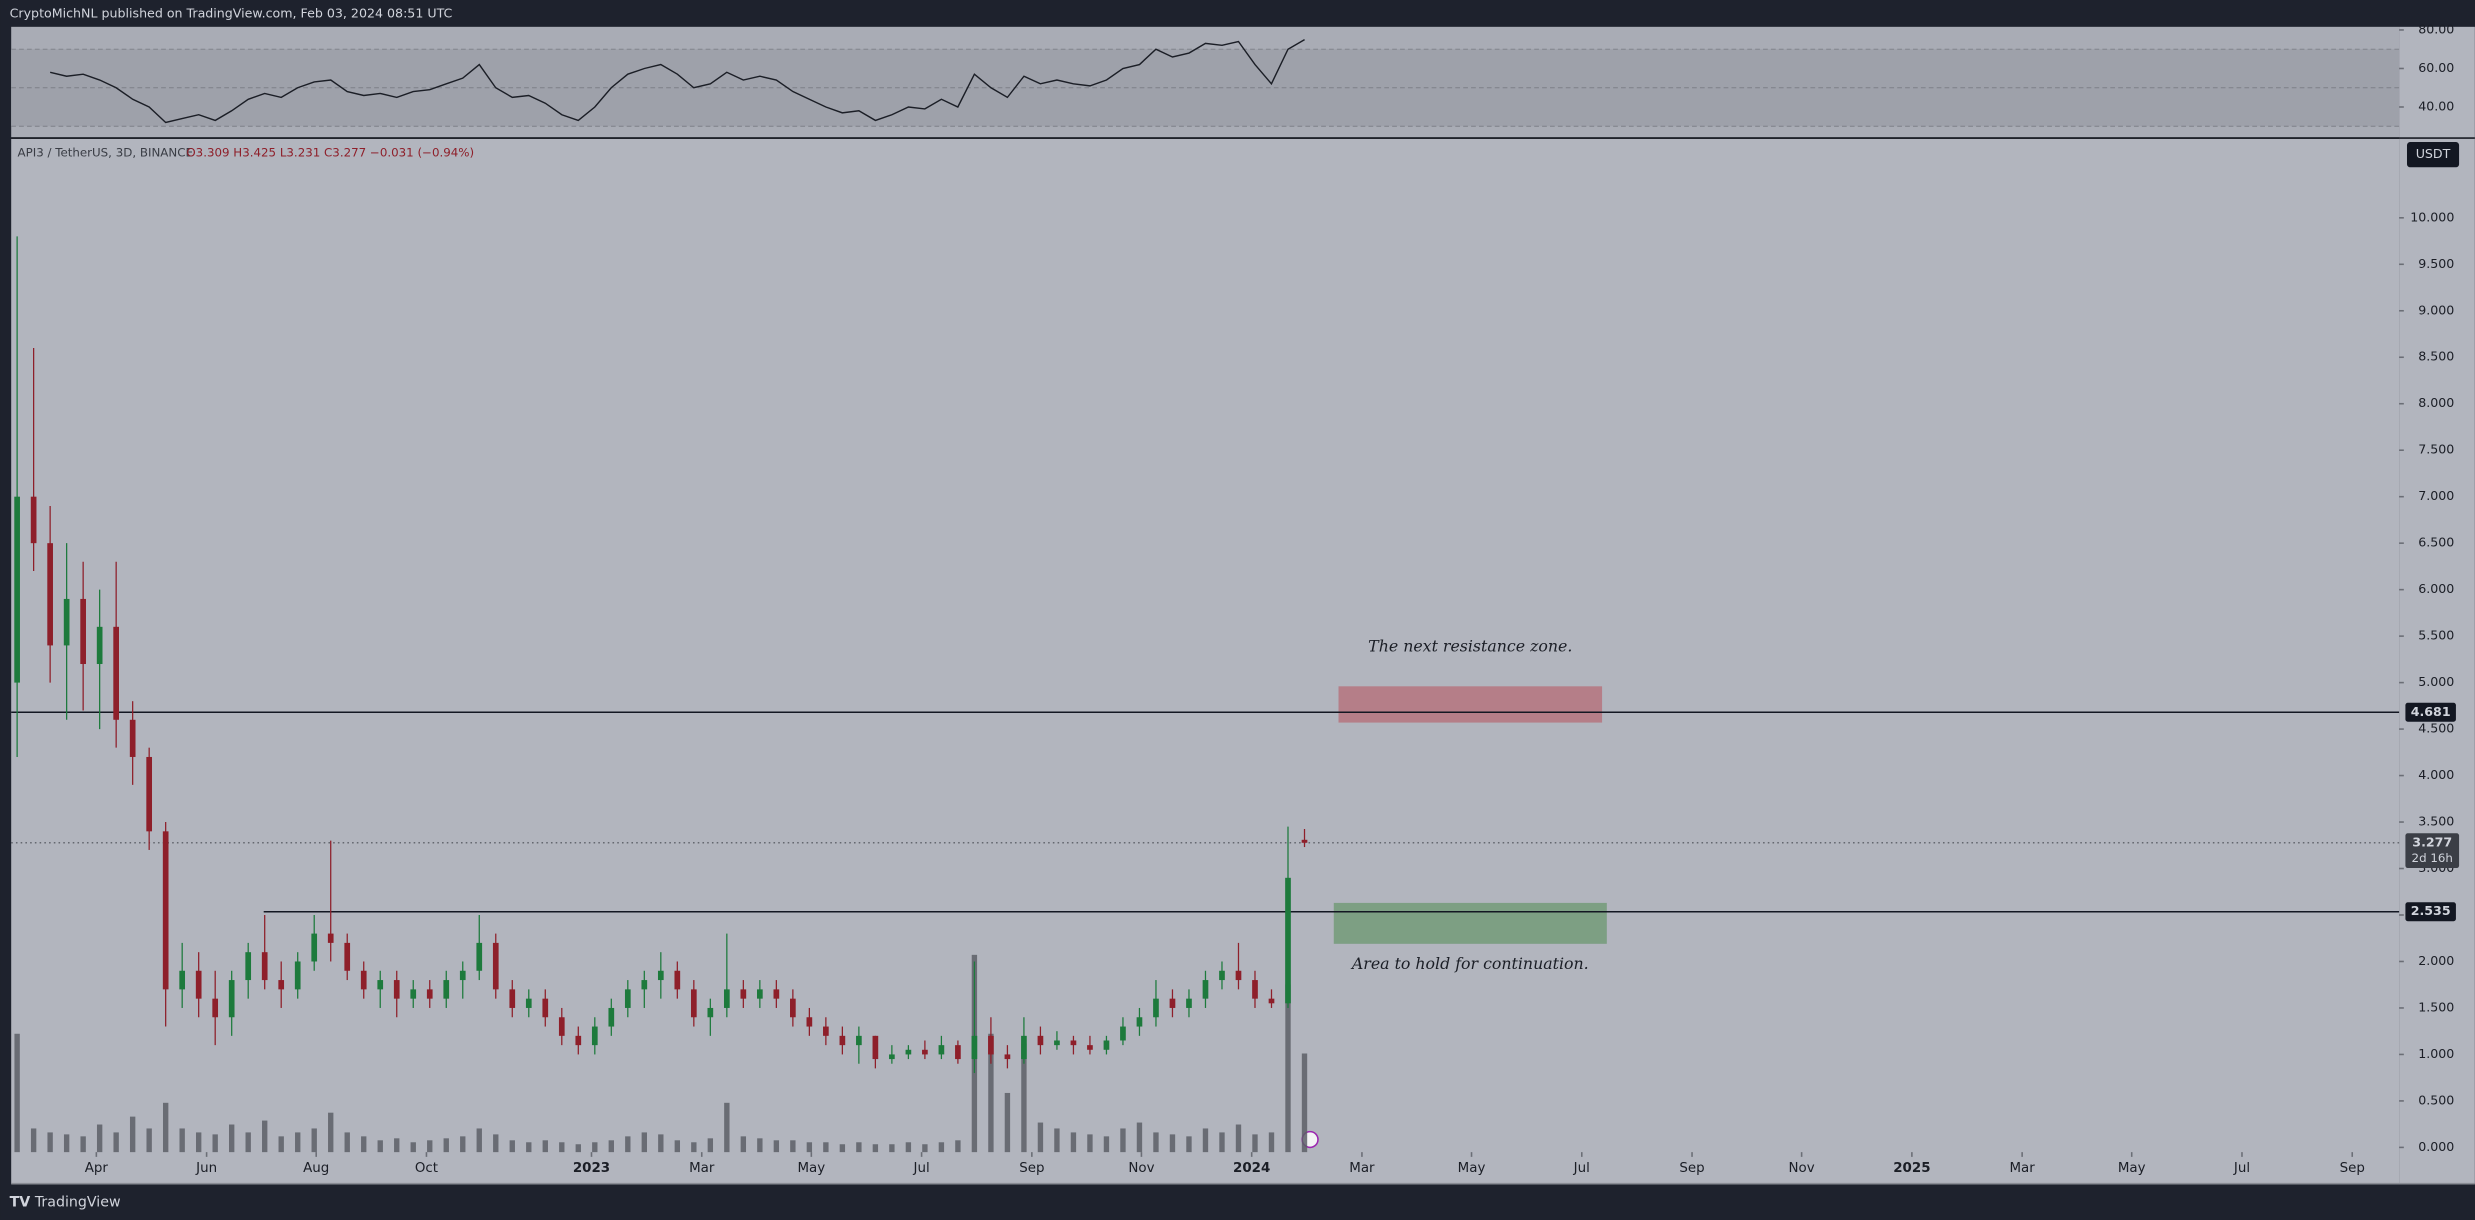 The height and width of the screenshot is (1220, 2475). Describe the element at coordinates (2436, 402) in the screenshot. I see `y-tick-label: 8.000` at that location.